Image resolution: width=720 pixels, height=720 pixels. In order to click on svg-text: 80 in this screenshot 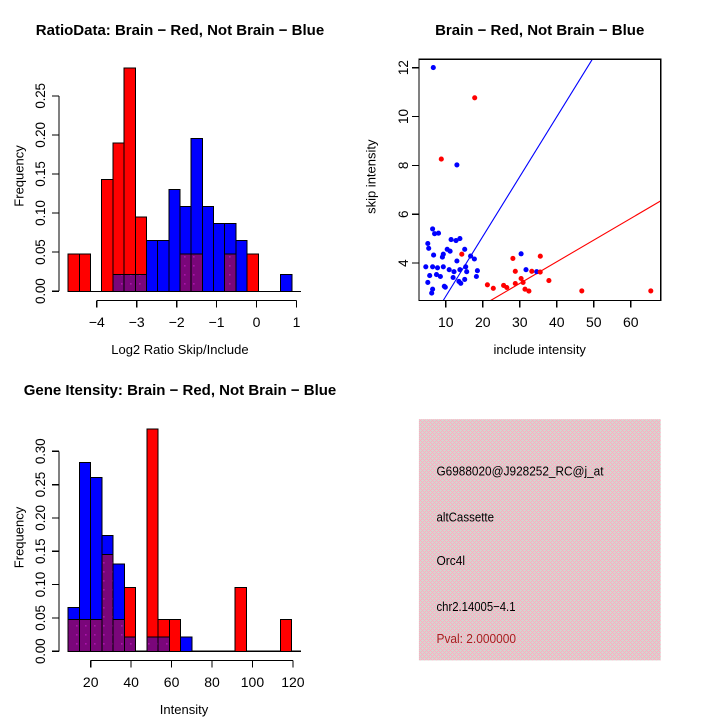, I will do `click(212, 682)`.